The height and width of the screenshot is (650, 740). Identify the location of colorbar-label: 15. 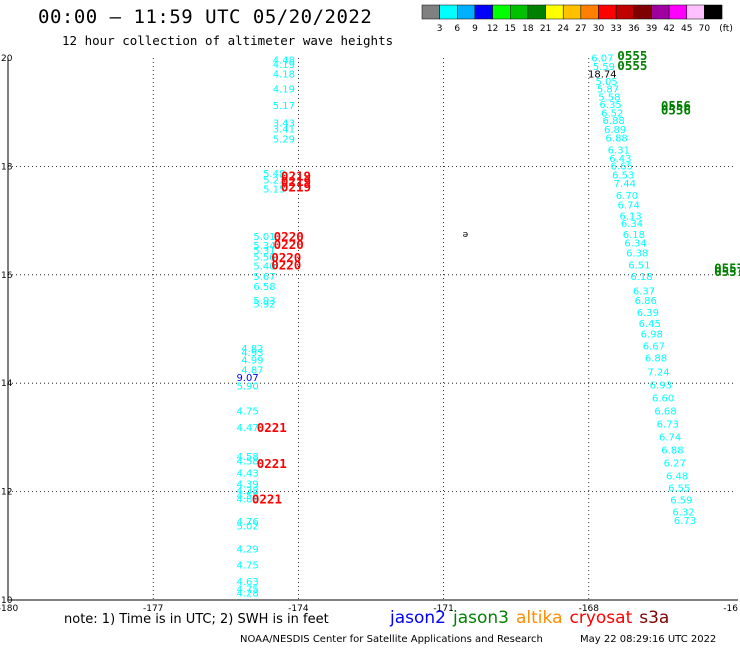
(510, 29).